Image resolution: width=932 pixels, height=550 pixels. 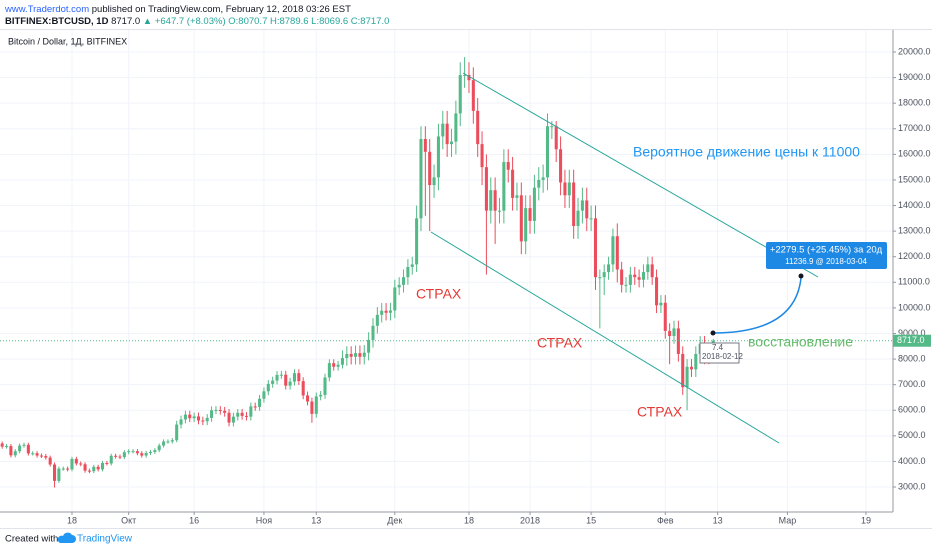 What do you see at coordinates (722, 356) in the screenshot?
I see `cursor-date: 2018-02-12` at bounding box center [722, 356].